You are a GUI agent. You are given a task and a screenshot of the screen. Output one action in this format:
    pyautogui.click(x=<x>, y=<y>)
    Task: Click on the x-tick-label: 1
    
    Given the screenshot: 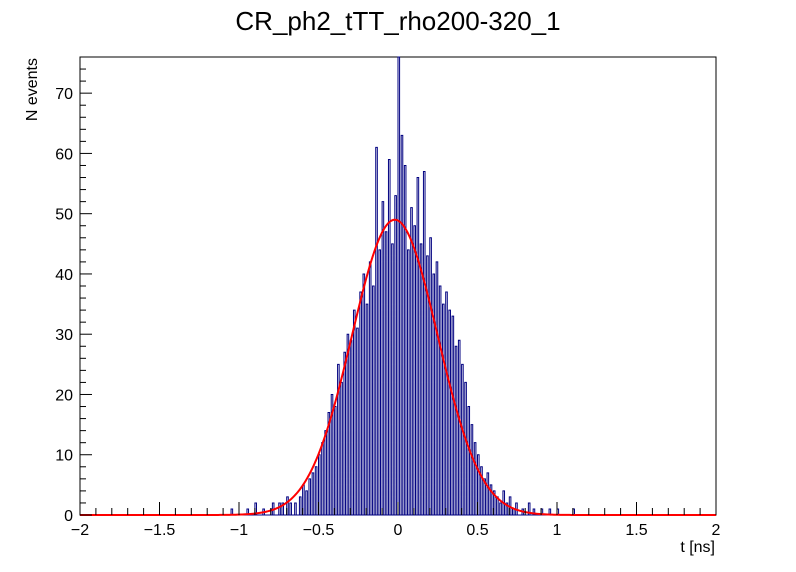 What is the action you would take?
    pyautogui.click(x=557, y=530)
    